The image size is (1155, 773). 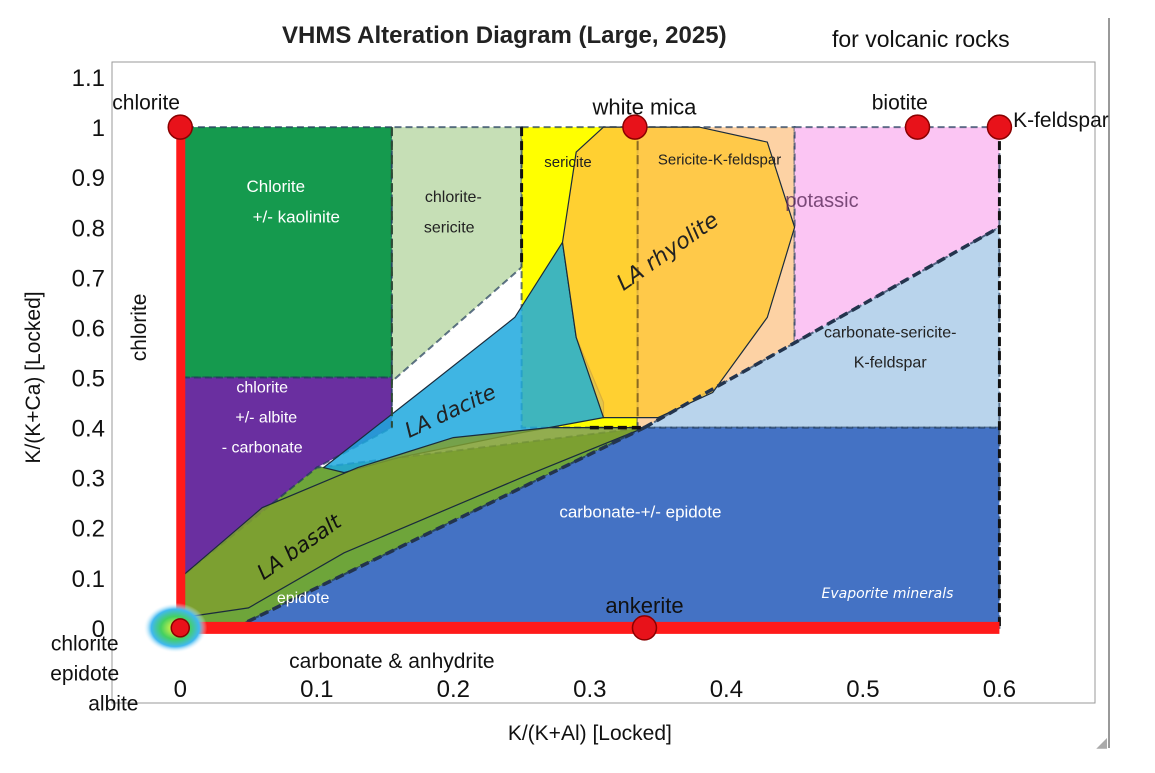 What do you see at coordinates (286, 252) in the screenshot?
I see `field-chlorite-kaolinite` at bounding box center [286, 252].